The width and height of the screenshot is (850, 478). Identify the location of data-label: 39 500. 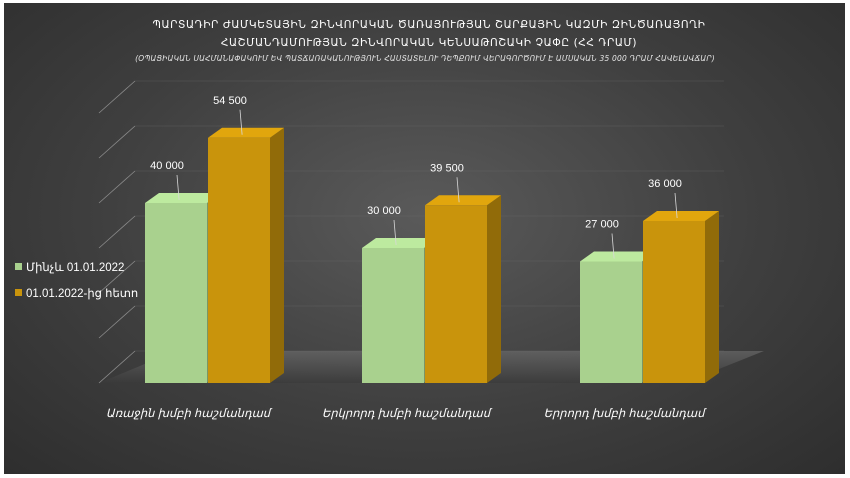
(447, 168).